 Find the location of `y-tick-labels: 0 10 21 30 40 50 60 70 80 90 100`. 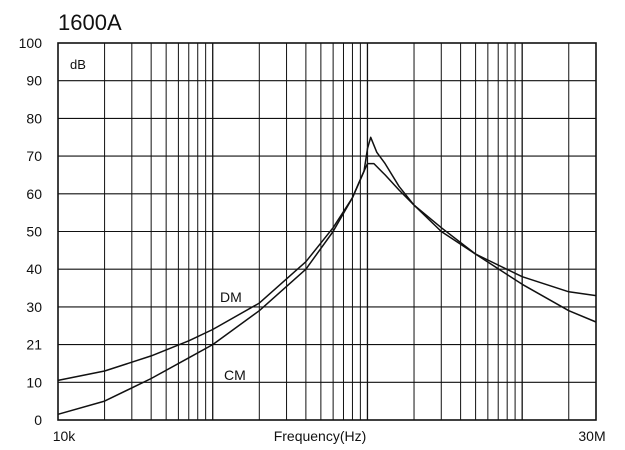

y-tick-labels: 0 10 21 30 40 50 60 70 80 90 100 is located at coordinates (31, 231).